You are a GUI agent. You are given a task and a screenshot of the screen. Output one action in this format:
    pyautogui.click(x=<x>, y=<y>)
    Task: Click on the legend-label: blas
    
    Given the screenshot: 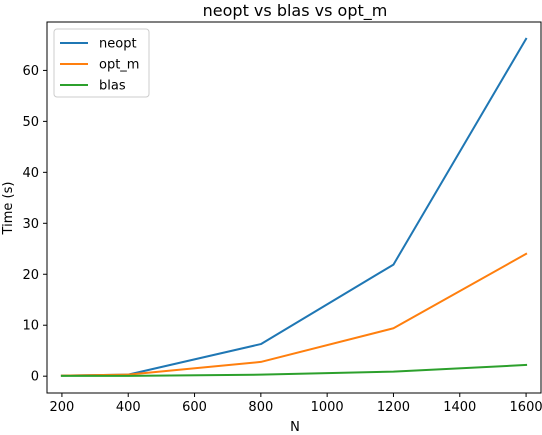 What is the action you would take?
    pyautogui.click(x=112, y=86)
    